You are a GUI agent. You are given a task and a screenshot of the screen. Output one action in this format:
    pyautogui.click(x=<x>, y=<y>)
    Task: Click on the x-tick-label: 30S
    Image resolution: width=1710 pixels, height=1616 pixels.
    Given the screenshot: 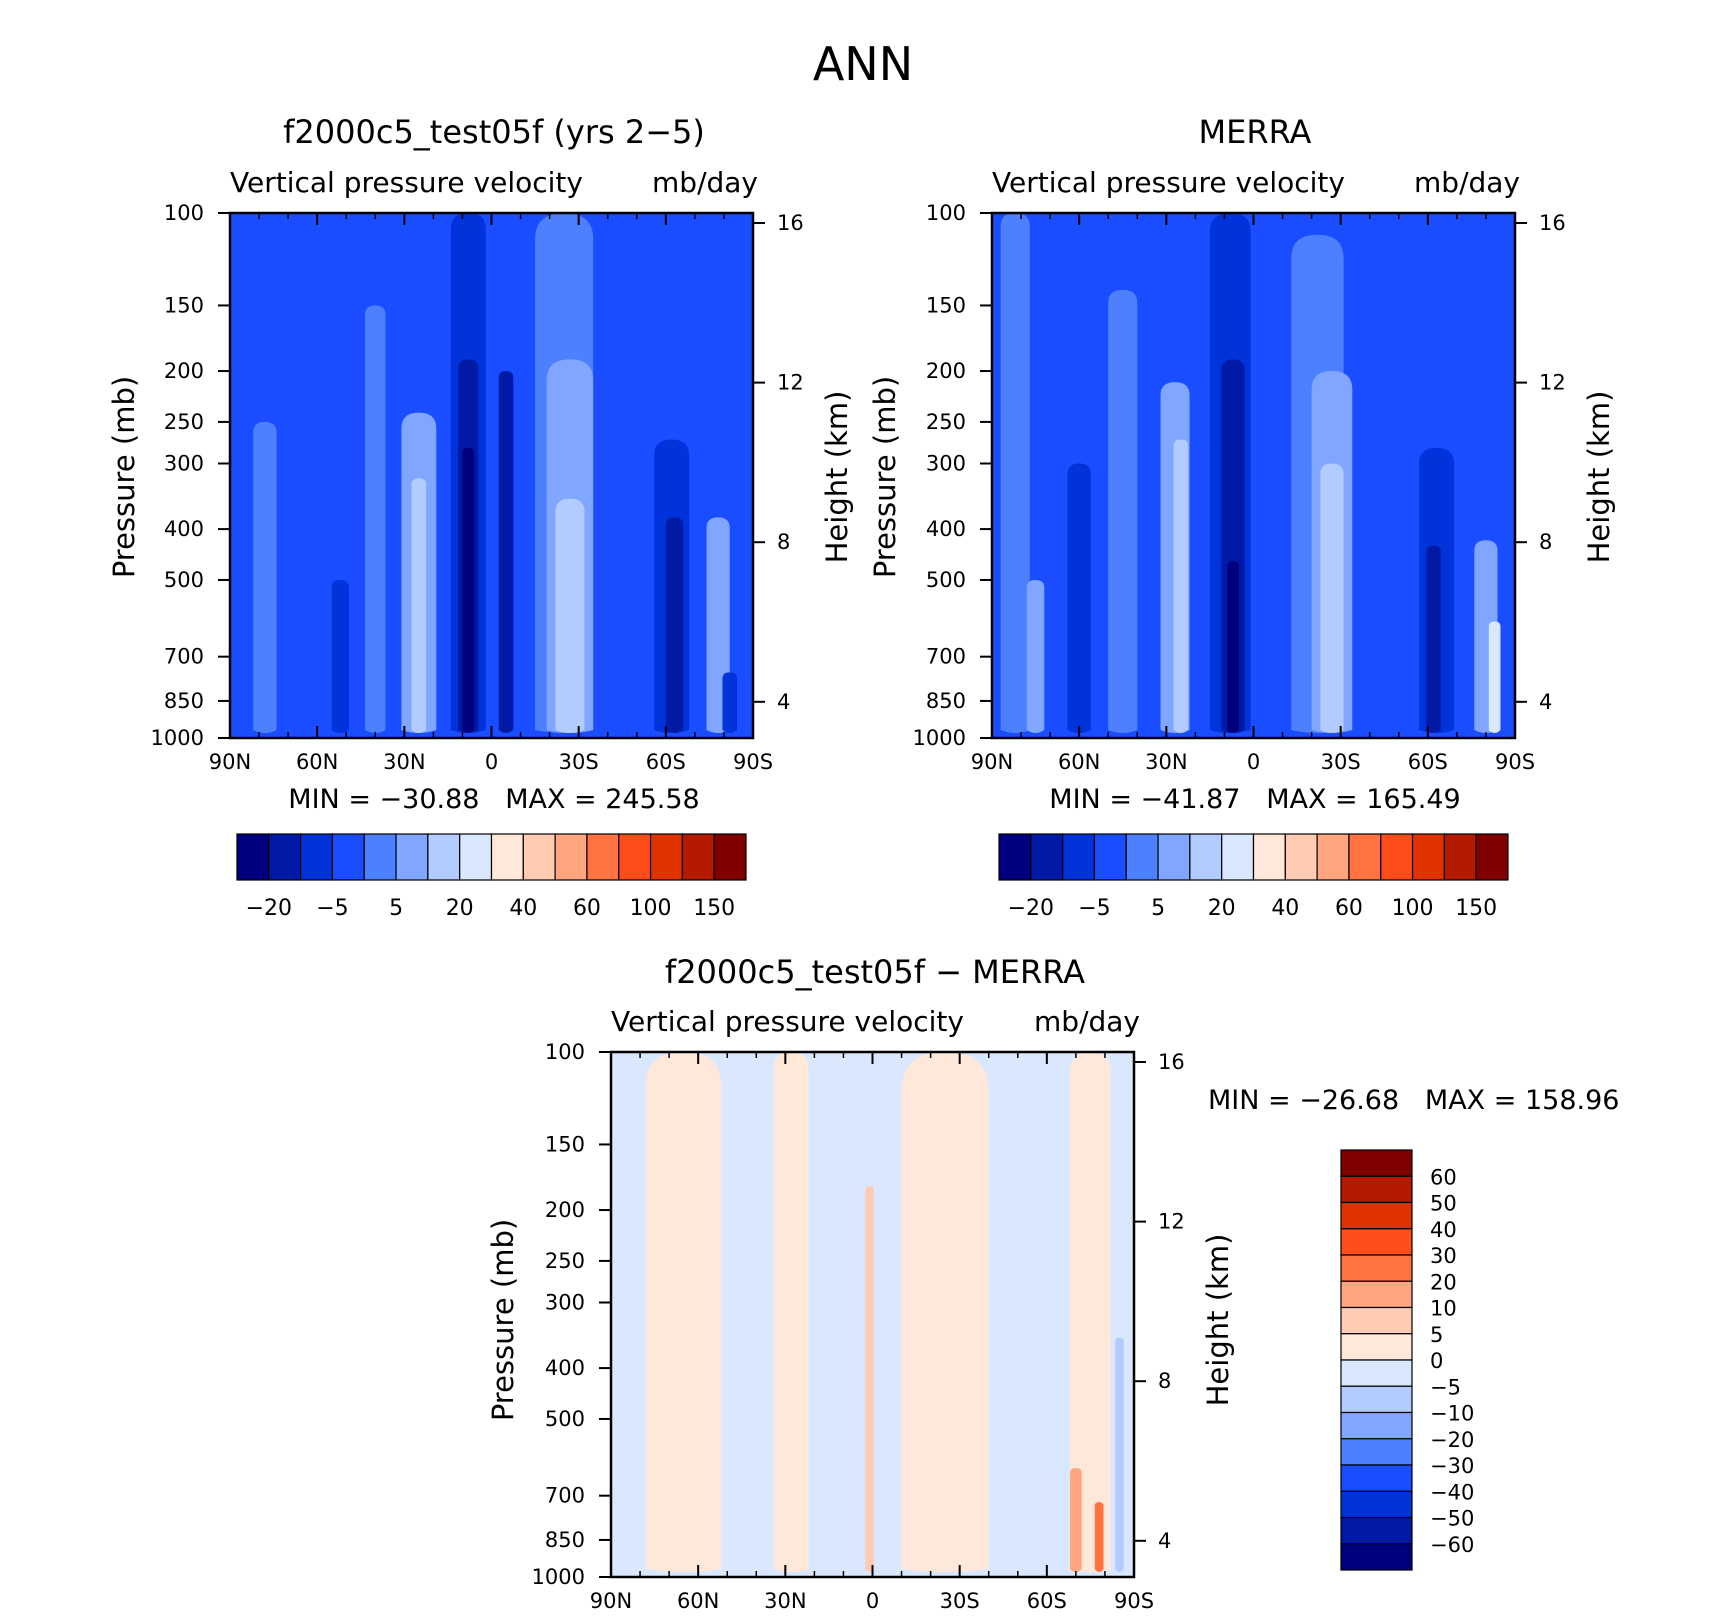 What is the action you would take?
    pyautogui.click(x=1341, y=762)
    